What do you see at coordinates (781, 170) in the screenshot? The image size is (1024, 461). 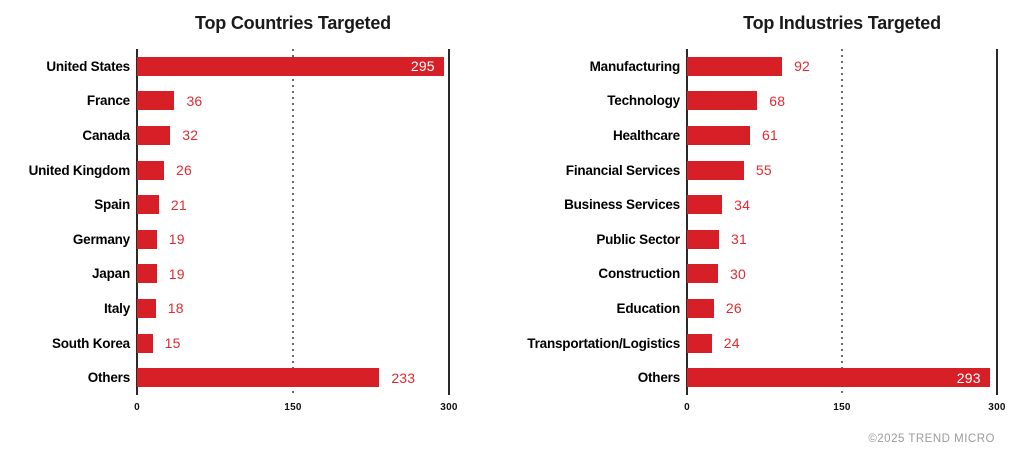 I see `bar-row: Financial Services 55` at bounding box center [781, 170].